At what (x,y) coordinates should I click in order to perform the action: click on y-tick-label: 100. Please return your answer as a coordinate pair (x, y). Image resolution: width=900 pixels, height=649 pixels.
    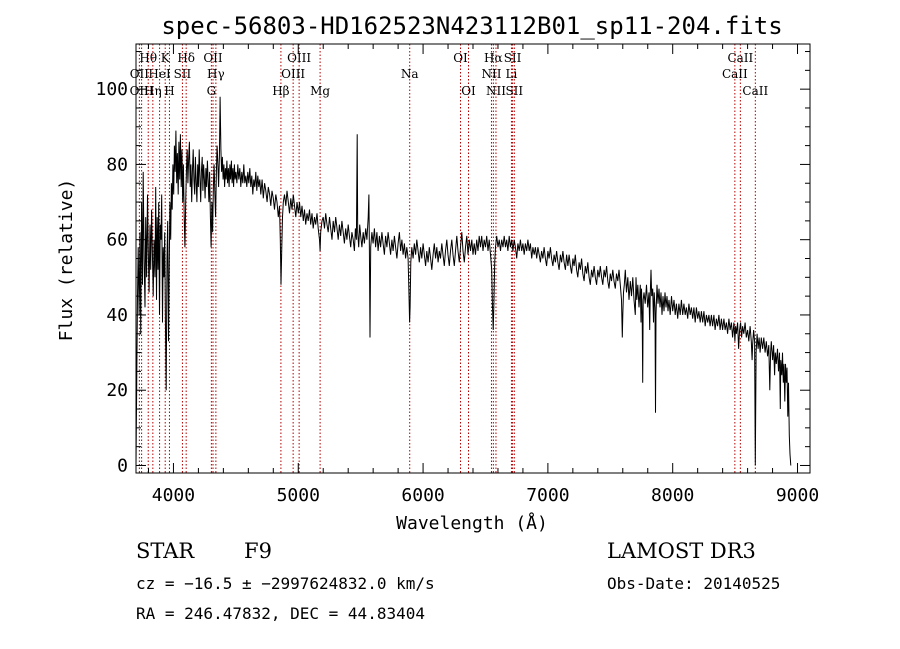
    Looking at the image, I should click on (111, 89).